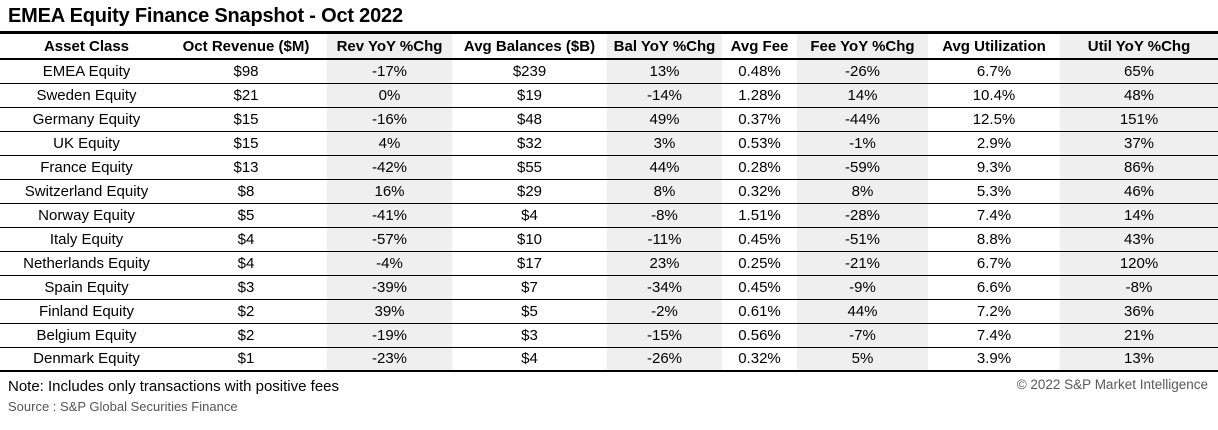 This screenshot has height=430, width=1218. What do you see at coordinates (862, 239) in the screenshot?
I see `value-cell: -51%` at bounding box center [862, 239].